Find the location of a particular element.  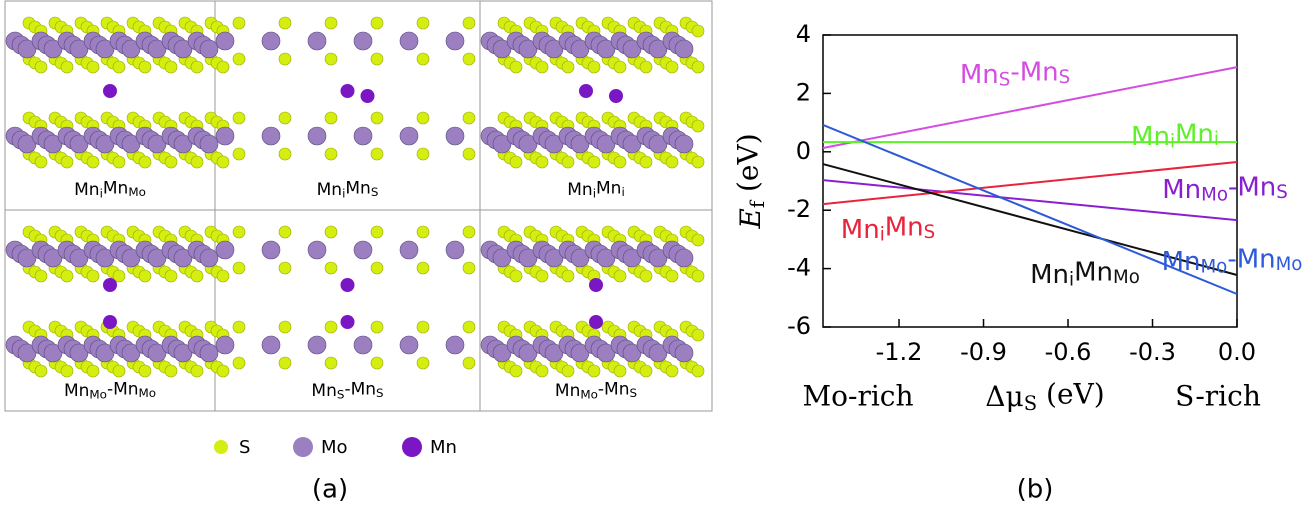

cell-label: MnS-MnS is located at coordinates (347, 390).